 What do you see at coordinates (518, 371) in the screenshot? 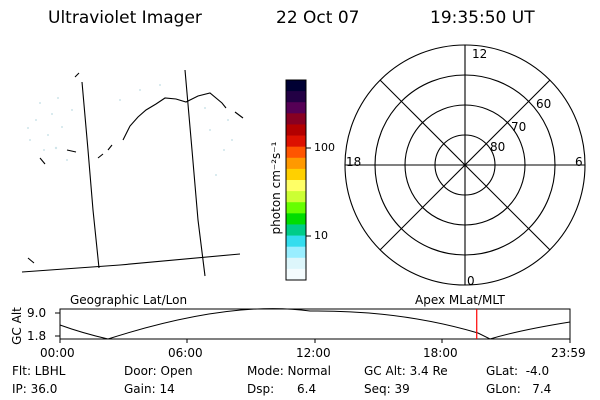
I see `info-glat: GLat: -4.0` at bounding box center [518, 371].